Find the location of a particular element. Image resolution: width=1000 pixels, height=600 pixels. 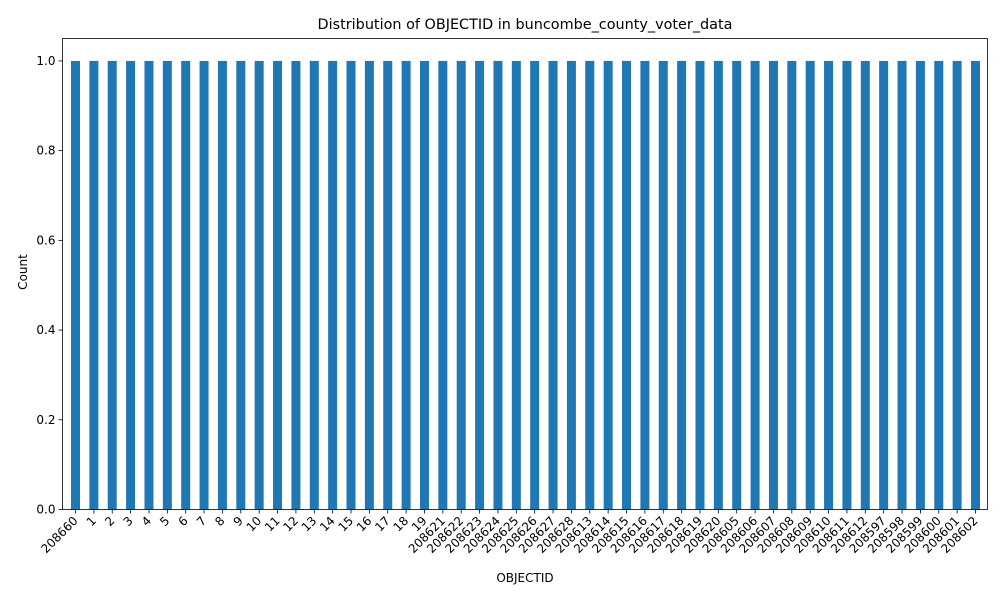

x-tick-label: 4 is located at coordinates (146, 521).